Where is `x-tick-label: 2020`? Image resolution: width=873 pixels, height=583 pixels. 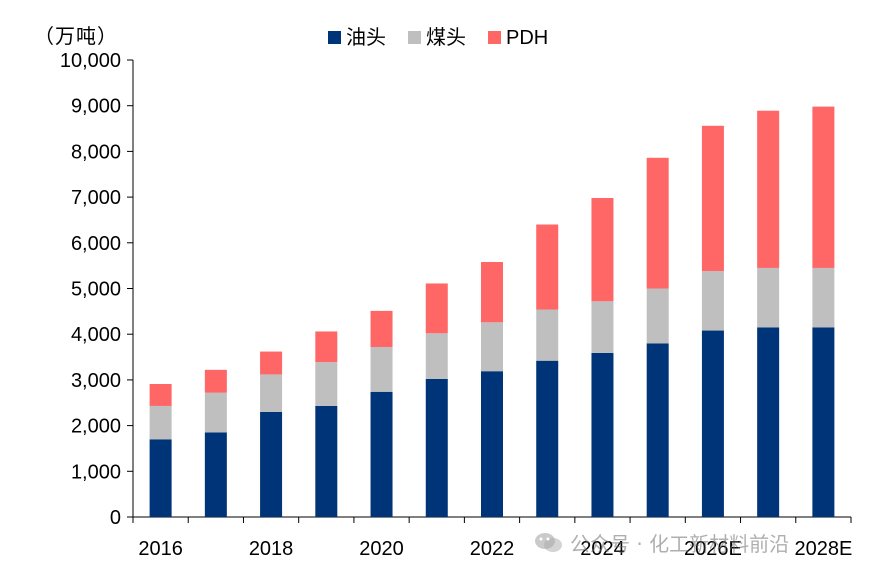
x-tick-label: 2020 is located at coordinates (381, 549).